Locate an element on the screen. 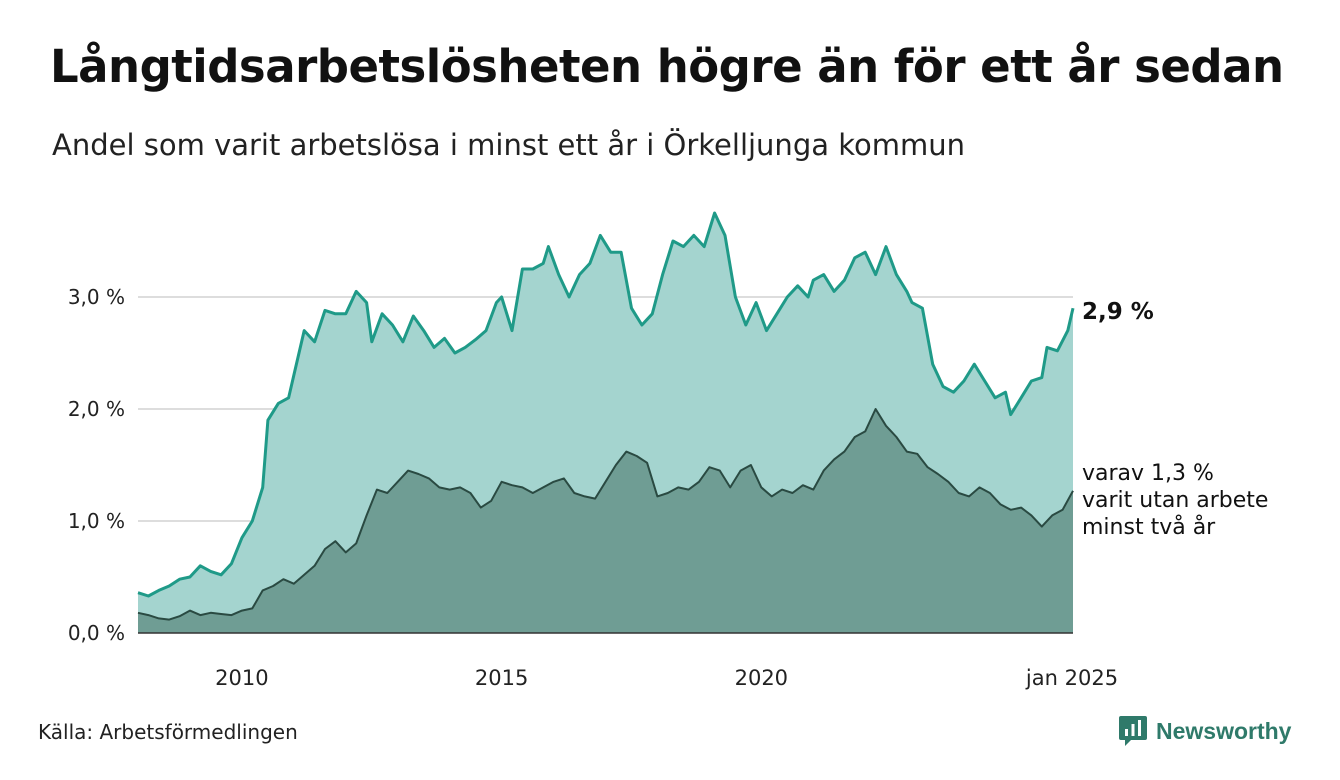 The height and width of the screenshot is (780, 1340). y-axis-ticks: 0,0 % 1,0 % 2,0 % 3,0 % is located at coordinates (96, 465).